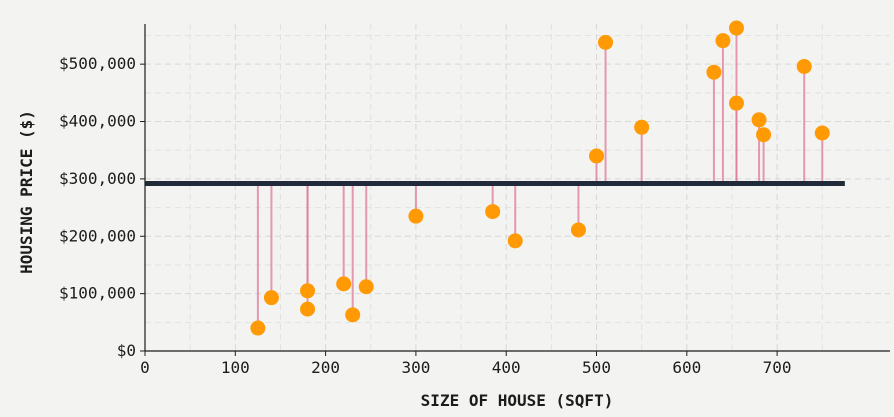 The width and height of the screenshot is (894, 417). I want to click on y-tick-label: $300,000, so click(97, 178).